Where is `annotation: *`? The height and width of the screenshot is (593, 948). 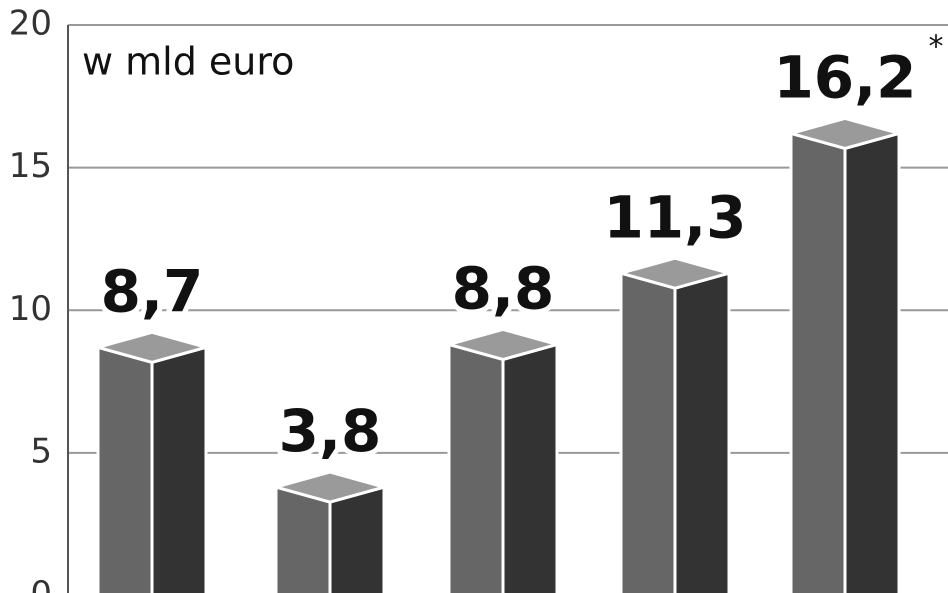 annotation: * is located at coordinates (936, 47).